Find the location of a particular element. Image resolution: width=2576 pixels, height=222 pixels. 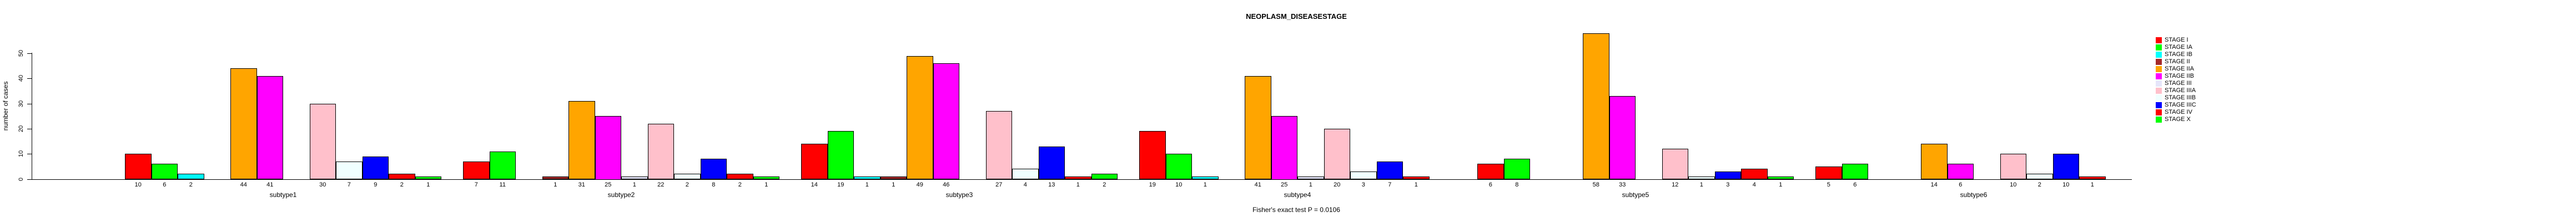

bar-subtype1-stage-i is located at coordinates (138, 167).